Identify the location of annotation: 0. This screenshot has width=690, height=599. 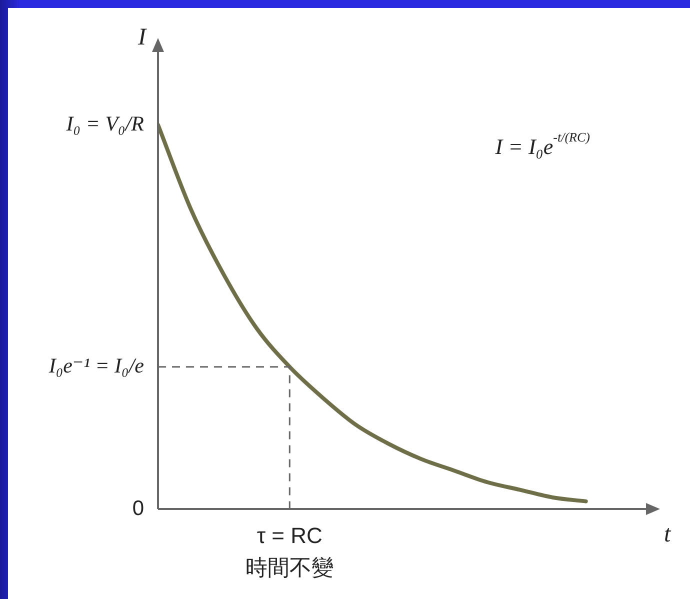
(138, 508).